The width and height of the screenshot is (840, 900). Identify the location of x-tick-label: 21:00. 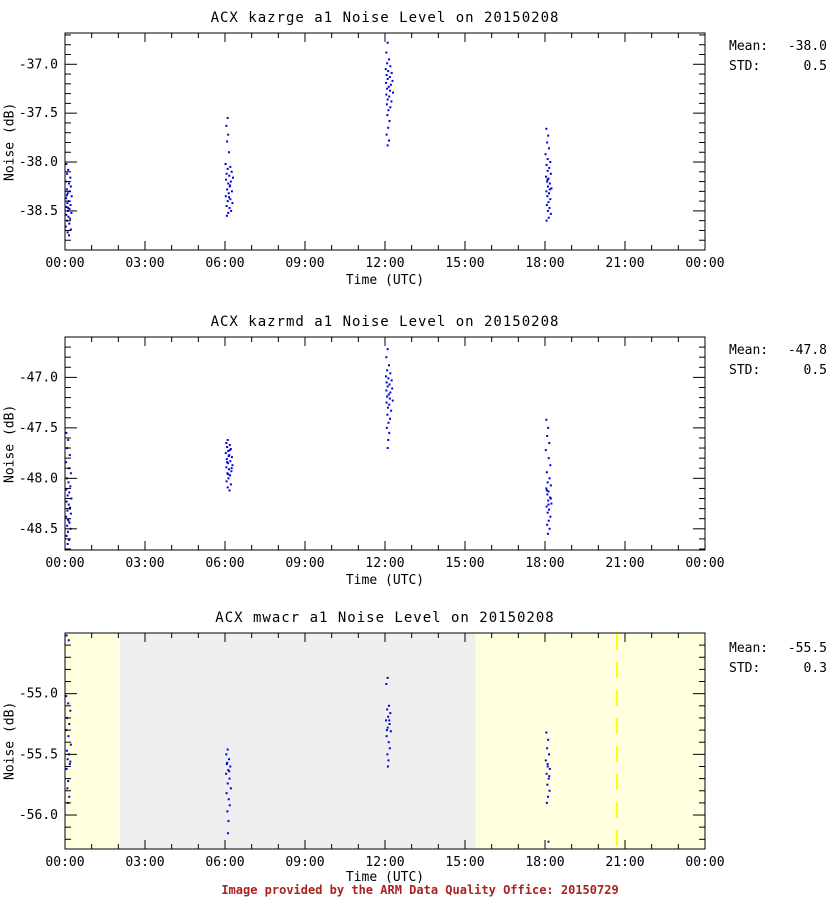
(624, 862).